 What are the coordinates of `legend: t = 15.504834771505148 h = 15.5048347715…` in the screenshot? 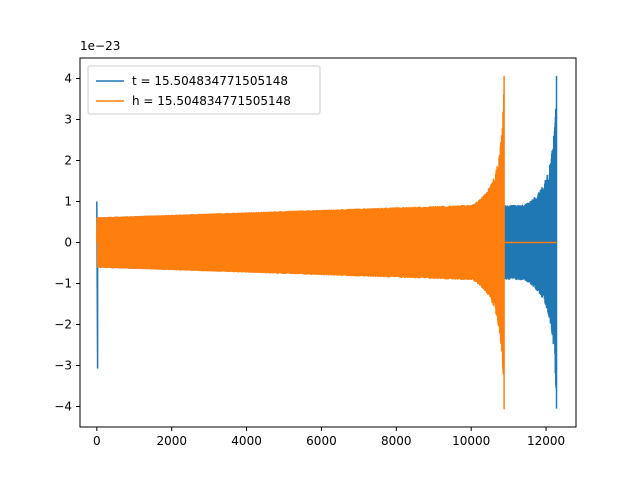 It's located at (204, 90).